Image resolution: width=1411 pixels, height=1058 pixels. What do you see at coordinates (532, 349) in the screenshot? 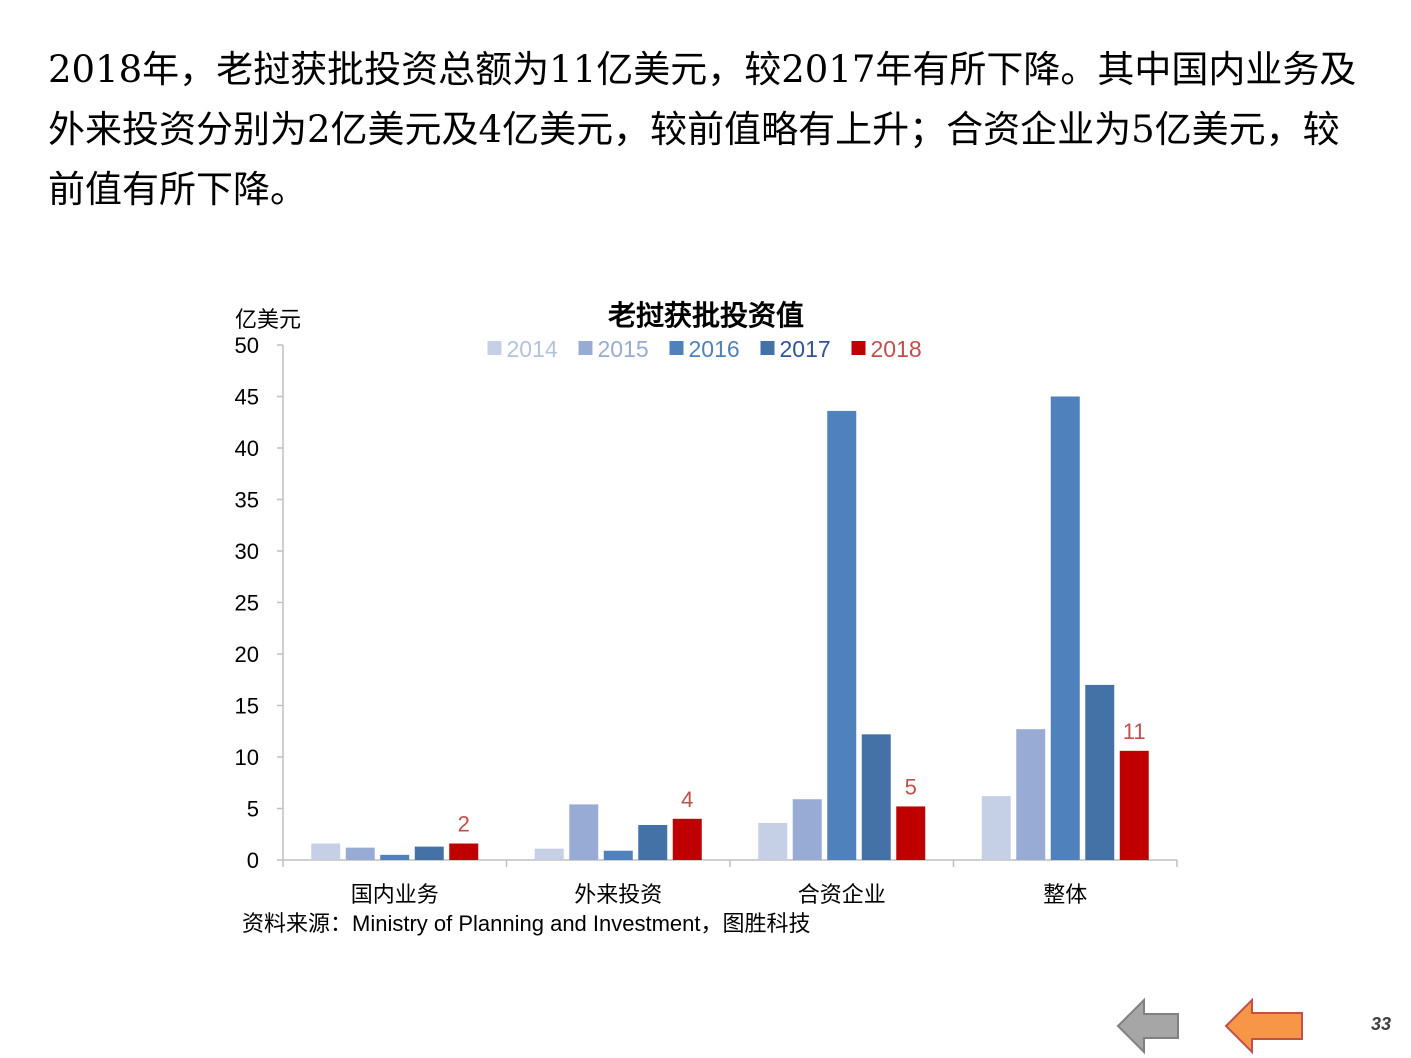
I see `legend-label: 2014` at bounding box center [532, 349].